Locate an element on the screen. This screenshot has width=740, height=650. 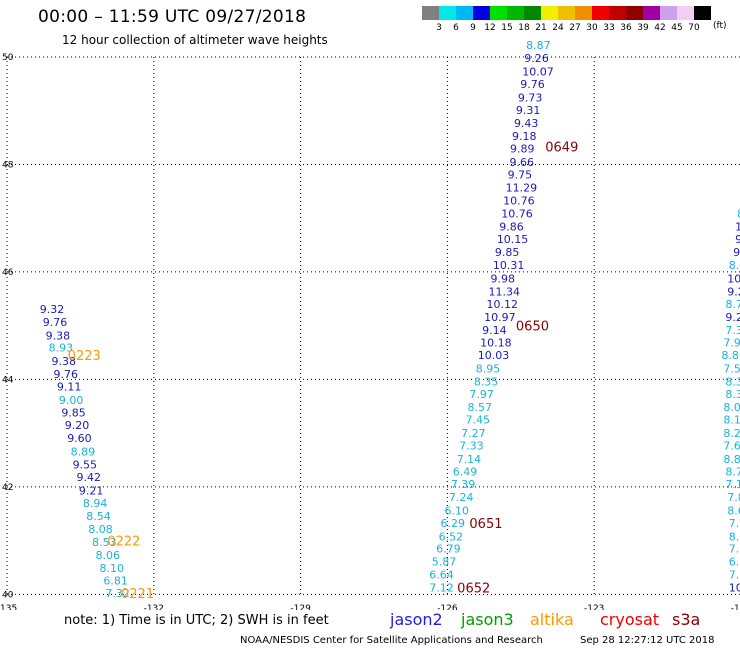
wave-height-value: 10.12 is located at coordinates (502, 304).